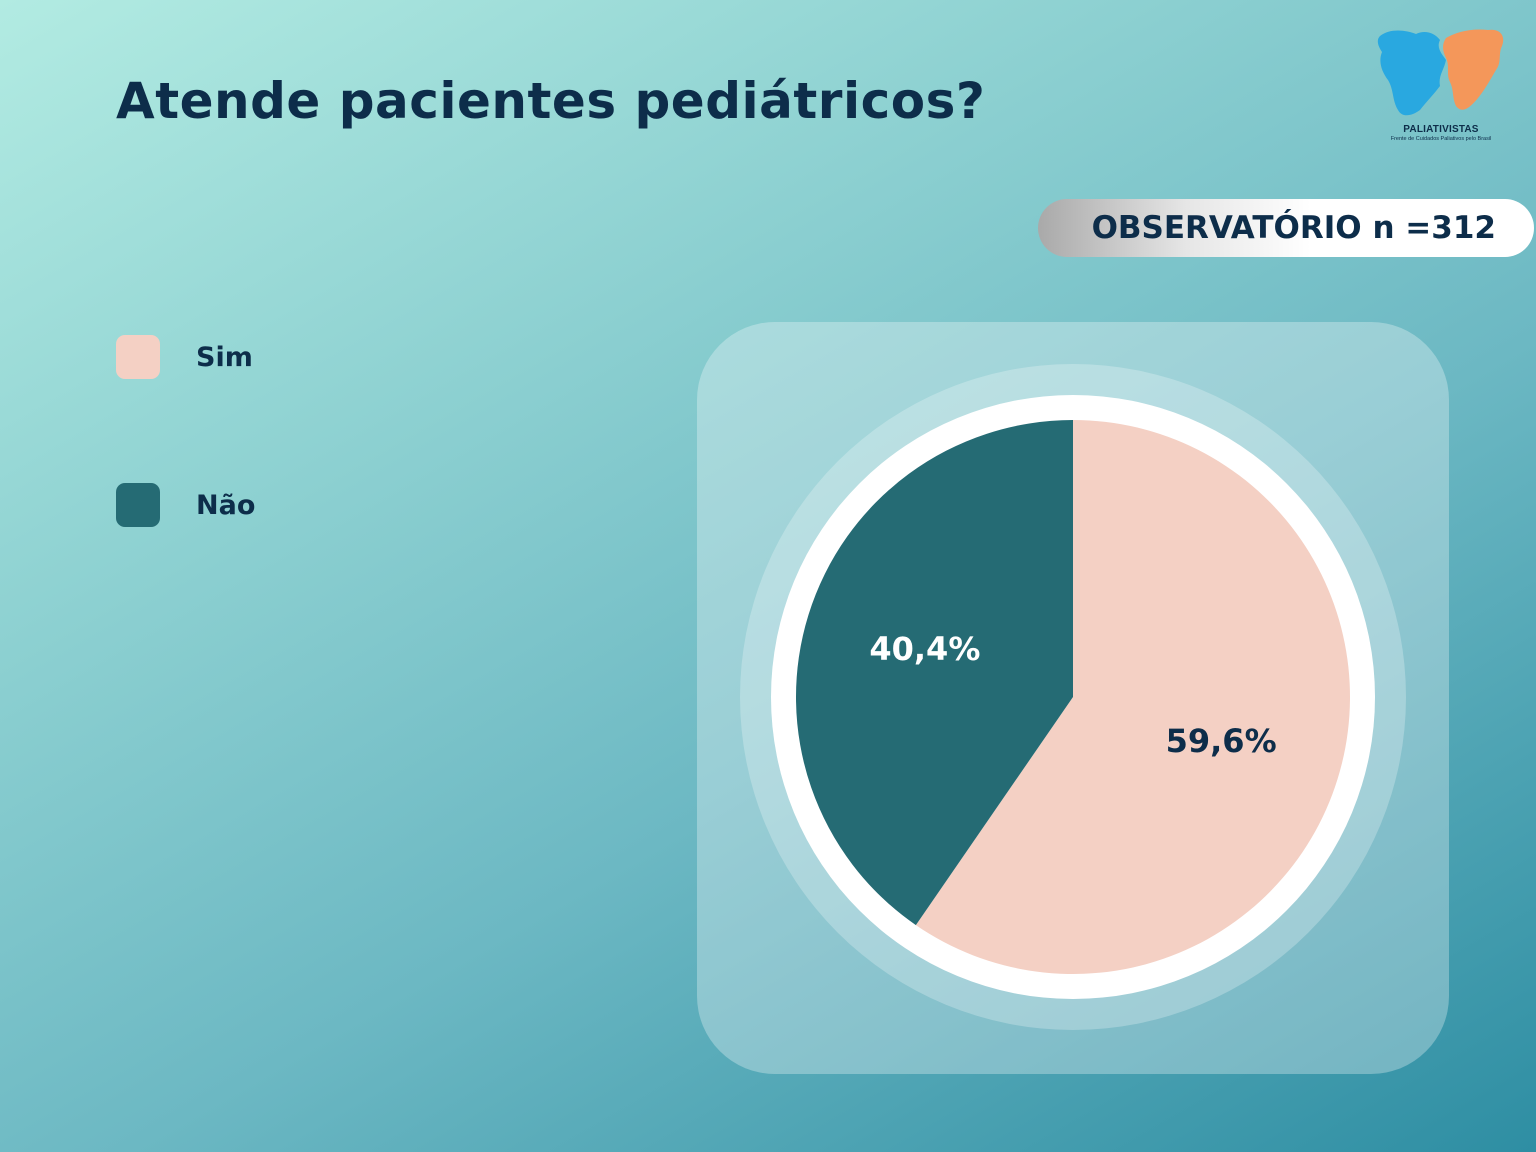 The height and width of the screenshot is (1152, 1536). I want to click on pie-slice-sim, so click(1132, 697).